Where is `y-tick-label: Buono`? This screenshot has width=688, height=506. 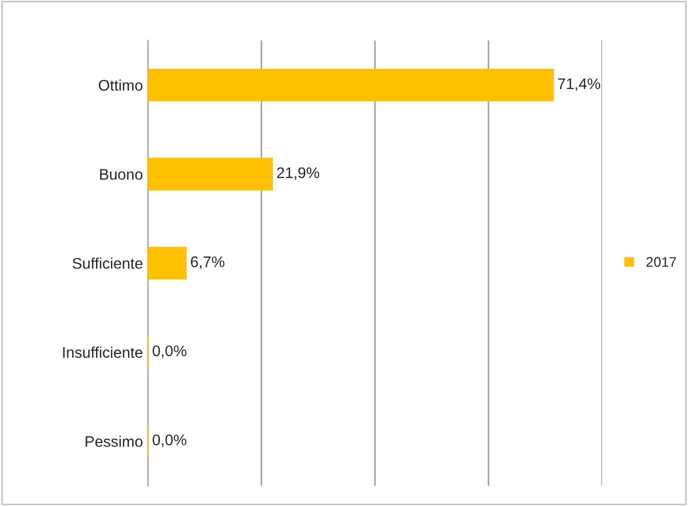 y-tick-label: Buono is located at coordinates (121, 174).